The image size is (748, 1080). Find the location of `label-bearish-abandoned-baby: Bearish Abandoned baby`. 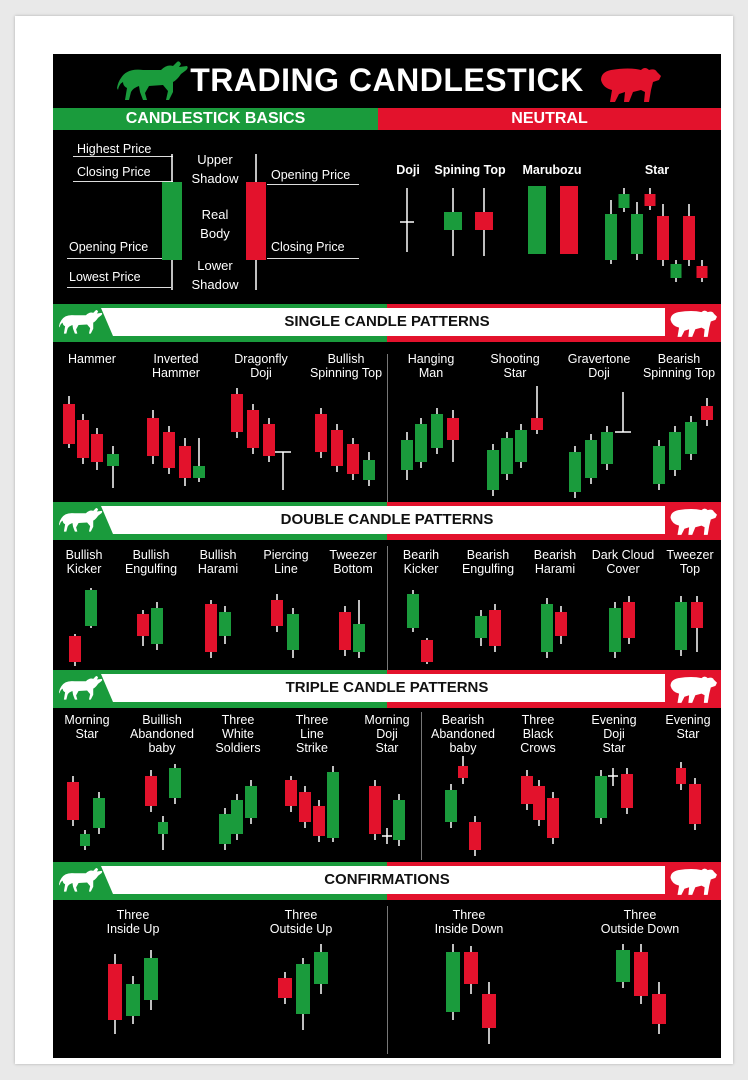

label-bearish-abandoned-baby: Bearish Abandoned baby is located at coordinates (463, 734).